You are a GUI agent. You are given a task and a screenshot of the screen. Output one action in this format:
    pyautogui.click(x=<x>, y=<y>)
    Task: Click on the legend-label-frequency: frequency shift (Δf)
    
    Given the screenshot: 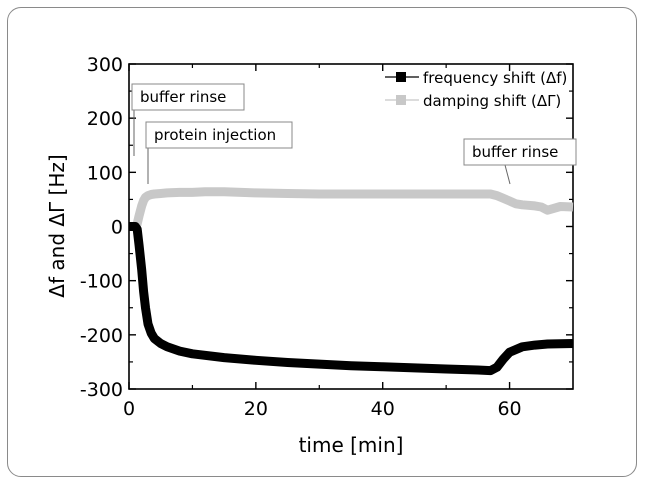 What is the action you would take?
    pyautogui.click(x=495, y=78)
    